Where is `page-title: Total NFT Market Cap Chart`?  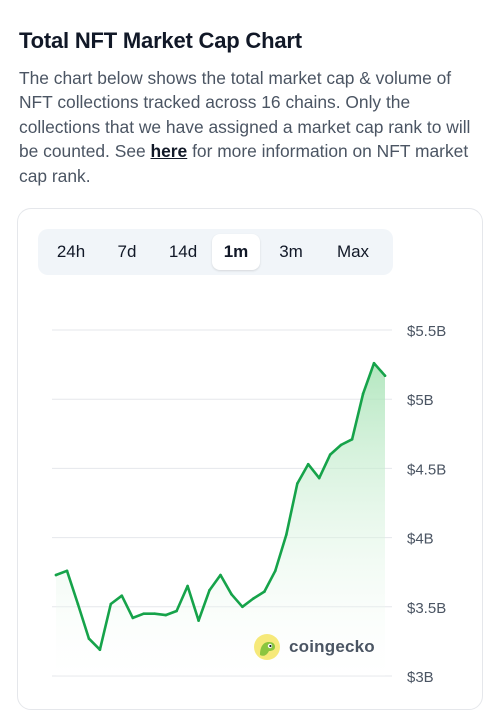 page-title: Total NFT Market Cap Chart is located at coordinates (160, 40).